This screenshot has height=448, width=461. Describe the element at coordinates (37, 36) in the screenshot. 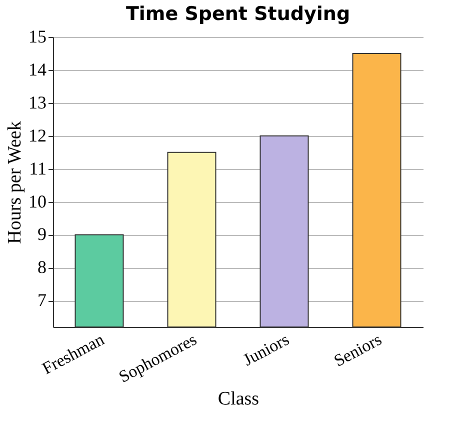

I see `y-tick-label: 15` at that location.